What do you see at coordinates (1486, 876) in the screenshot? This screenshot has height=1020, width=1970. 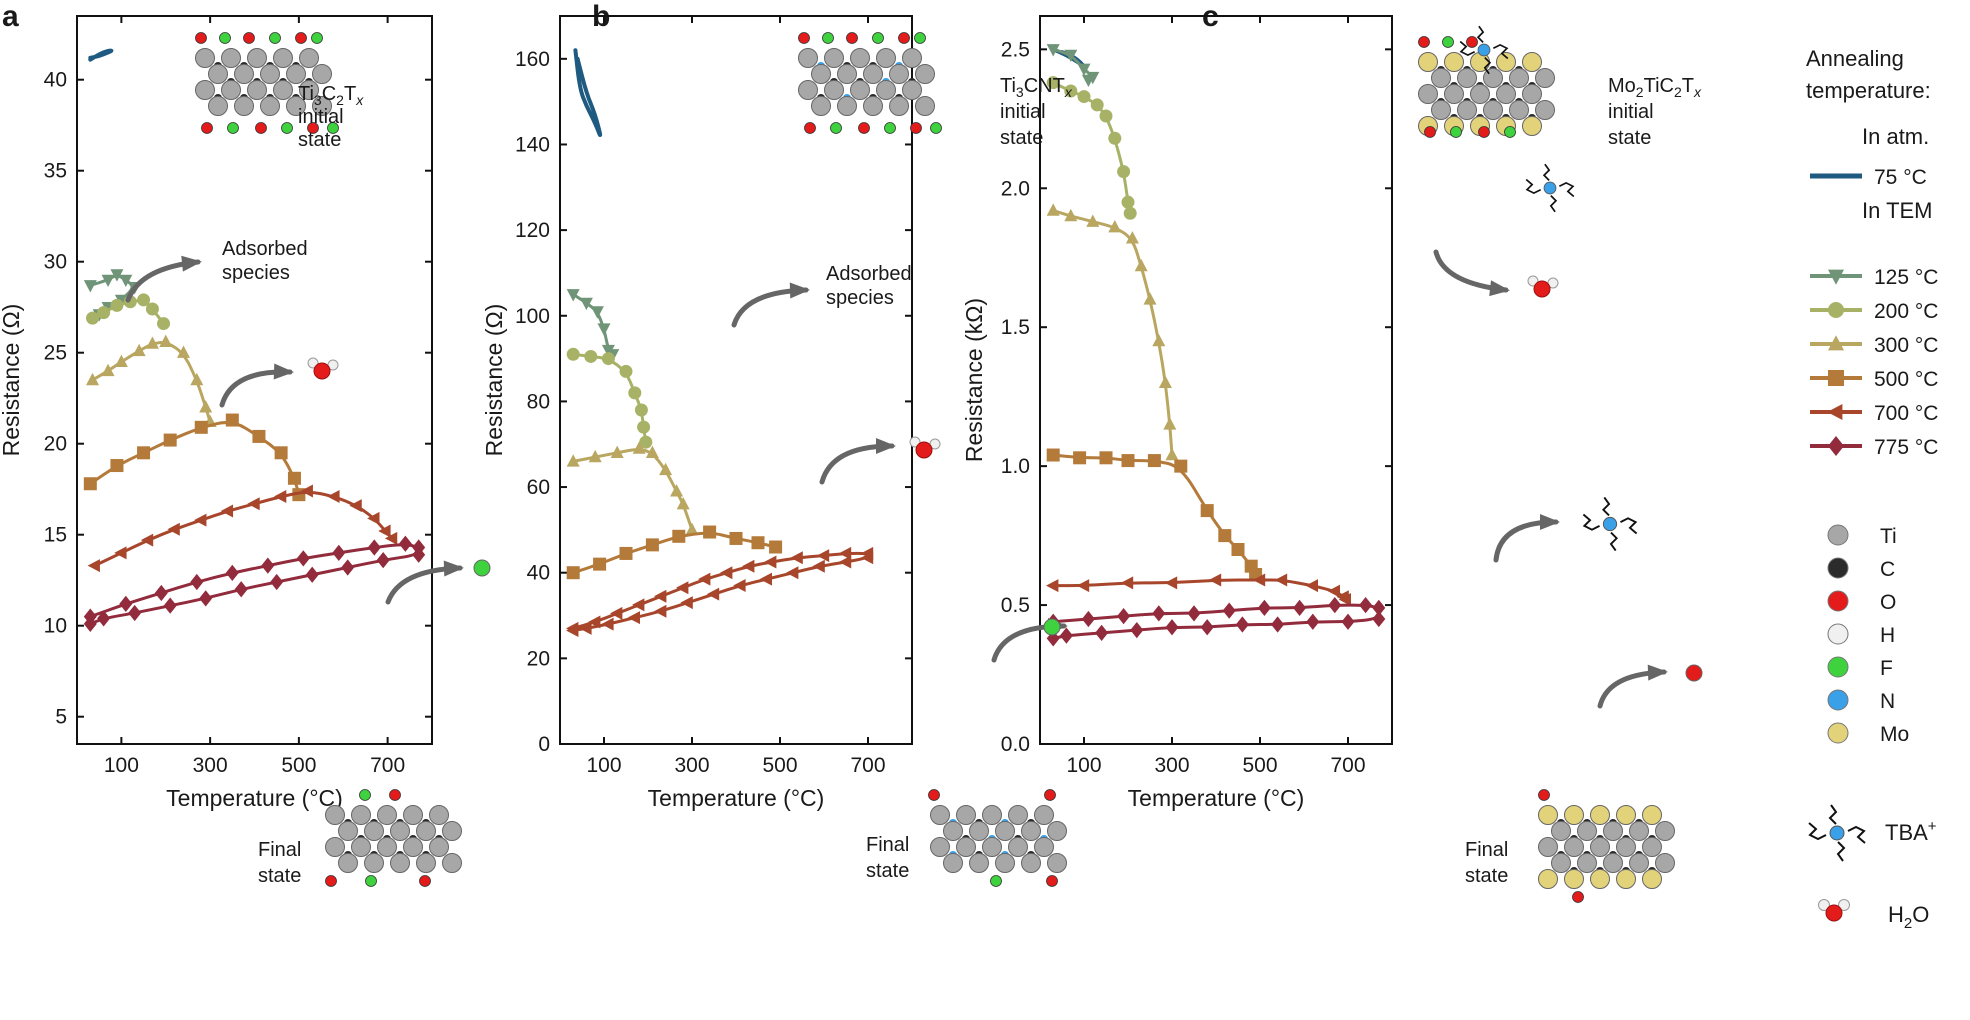 I see `panel-c-final-state-label: state` at bounding box center [1486, 876].